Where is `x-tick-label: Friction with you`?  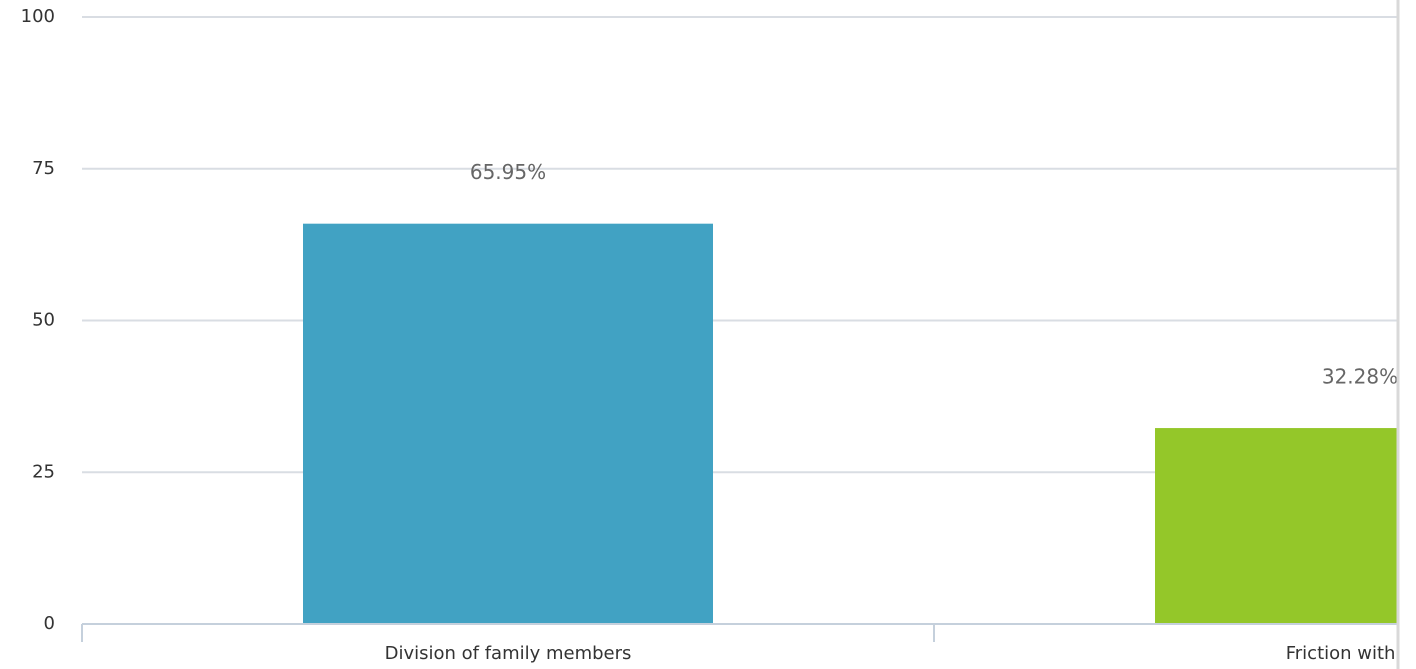 x-tick-label: Friction with you is located at coordinates (1351, 653).